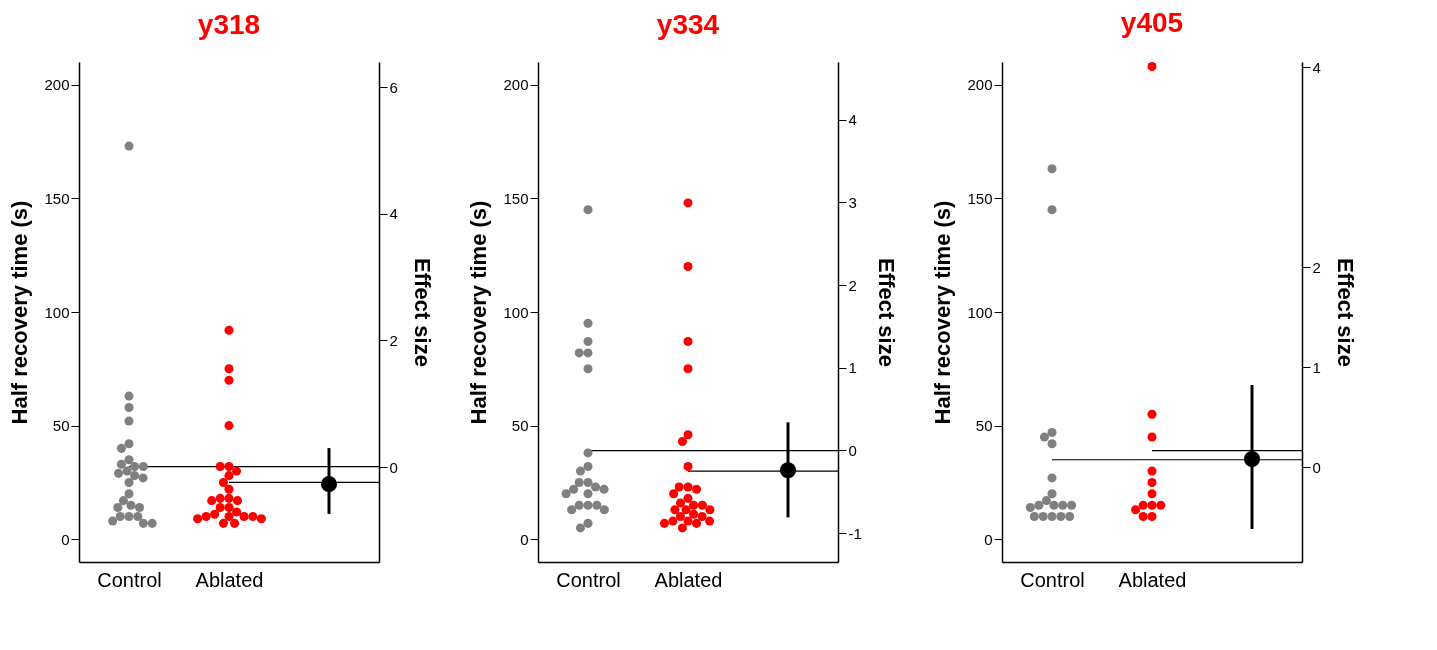  Describe the element at coordinates (229, 24) in the screenshot. I see `chart-title: y318` at that location.